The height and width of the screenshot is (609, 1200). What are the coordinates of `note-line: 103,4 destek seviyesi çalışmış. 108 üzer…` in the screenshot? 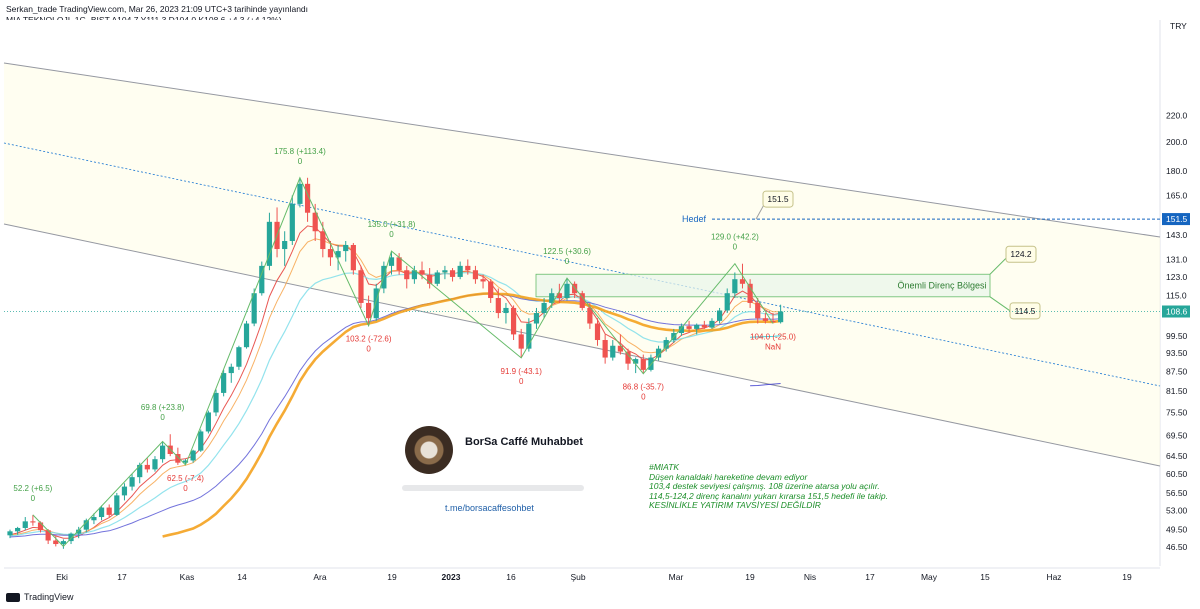 It's located at (764, 486).